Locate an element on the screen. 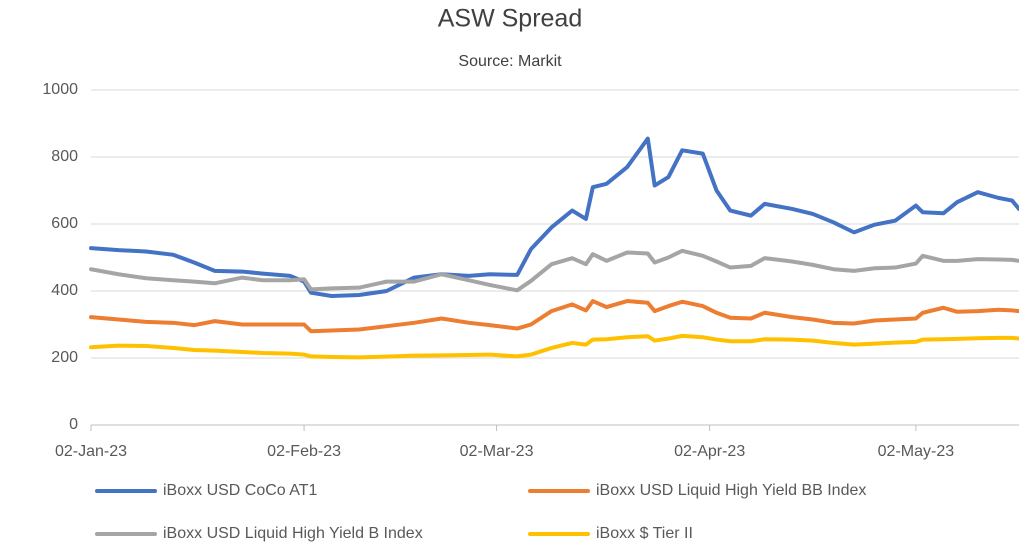 This screenshot has height=546, width=1019. legend-label: iBoxx USD CoCo AT1 is located at coordinates (240, 490).